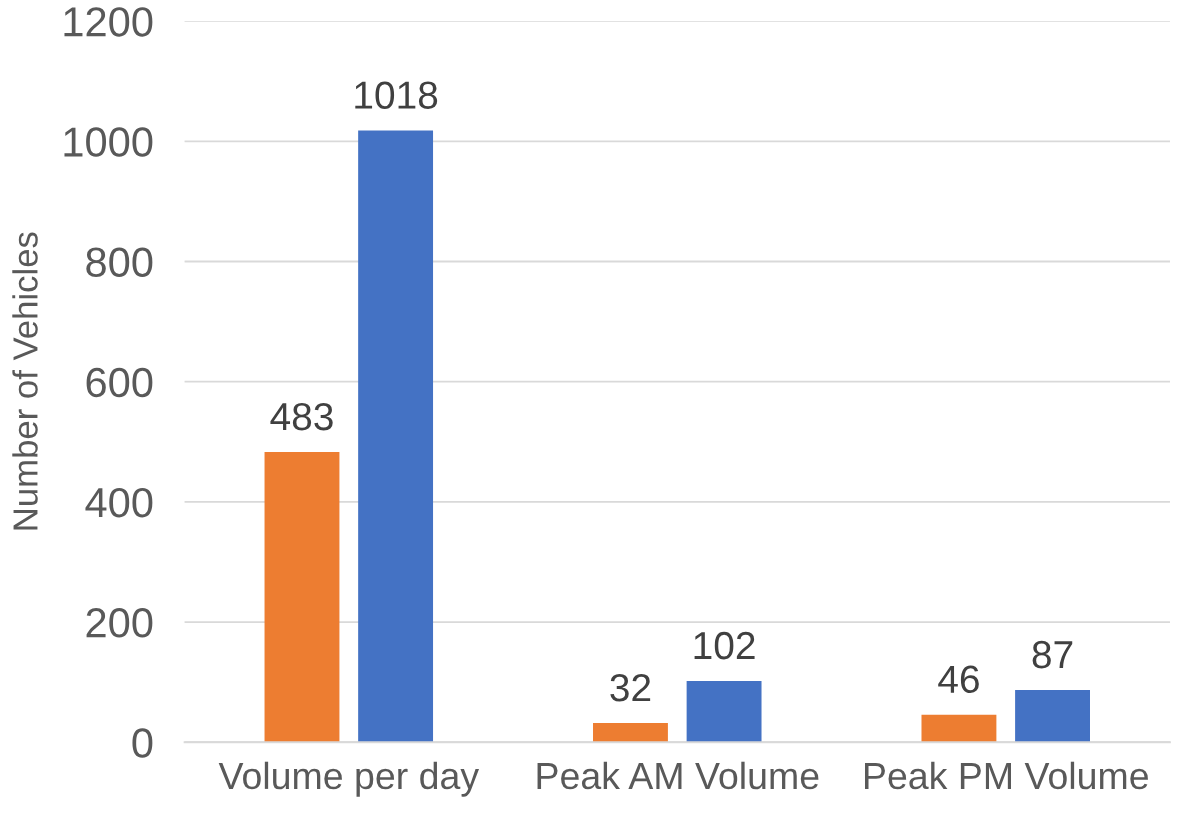 The width and height of the screenshot is (1183, 813). Describe the element at coordinates (108, 22) in the screenshot. I see `y-tick-label: 1200` at that location.